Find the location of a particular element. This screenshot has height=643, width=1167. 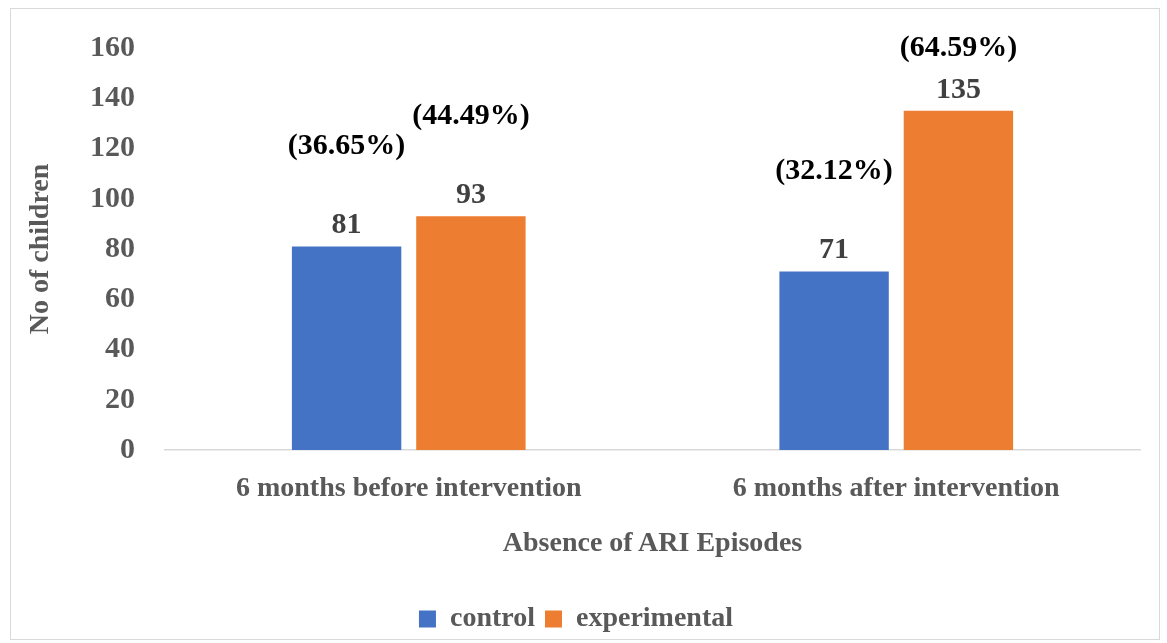

y-axis-title: No of children is located at coordinates (39, 249).